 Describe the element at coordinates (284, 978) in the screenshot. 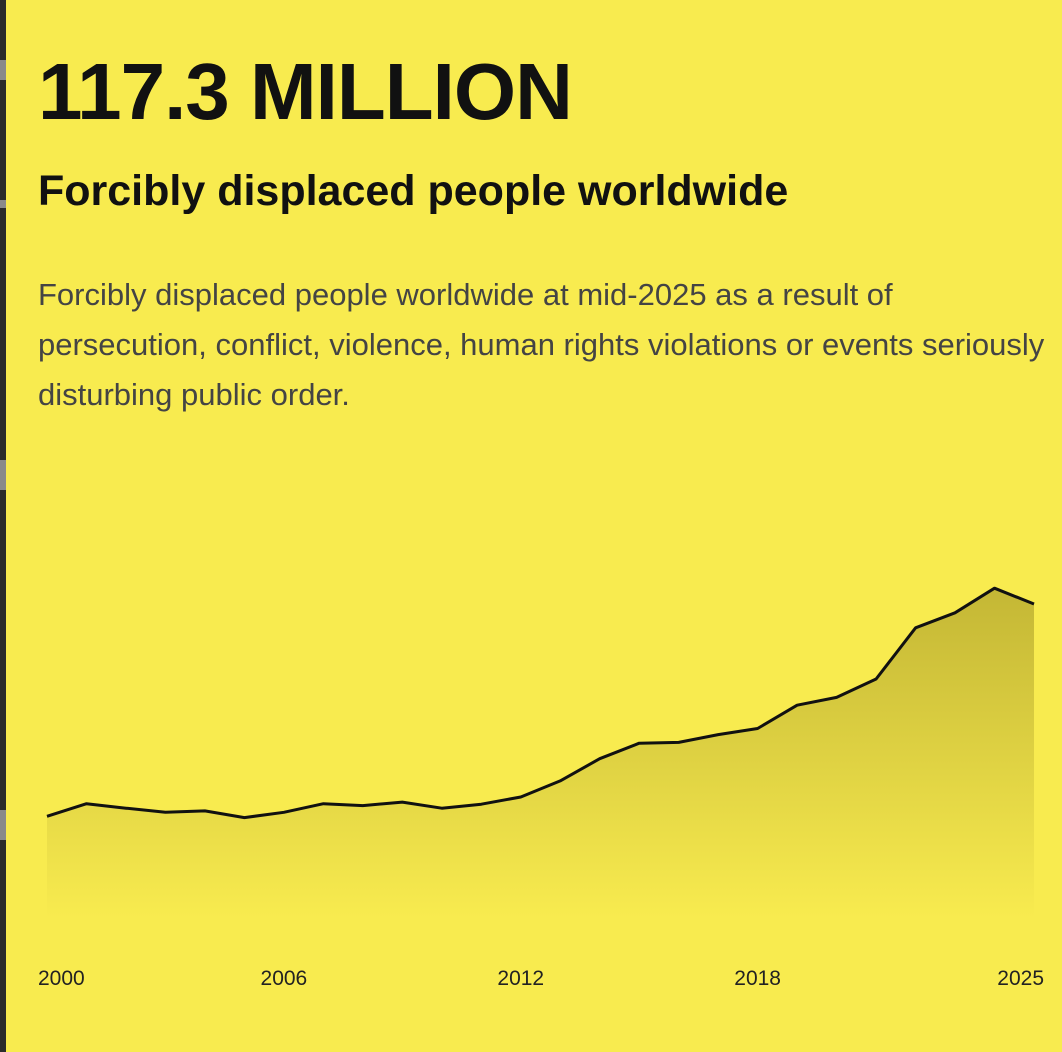

I see `x-tick-label-2006: 2006` at that location.